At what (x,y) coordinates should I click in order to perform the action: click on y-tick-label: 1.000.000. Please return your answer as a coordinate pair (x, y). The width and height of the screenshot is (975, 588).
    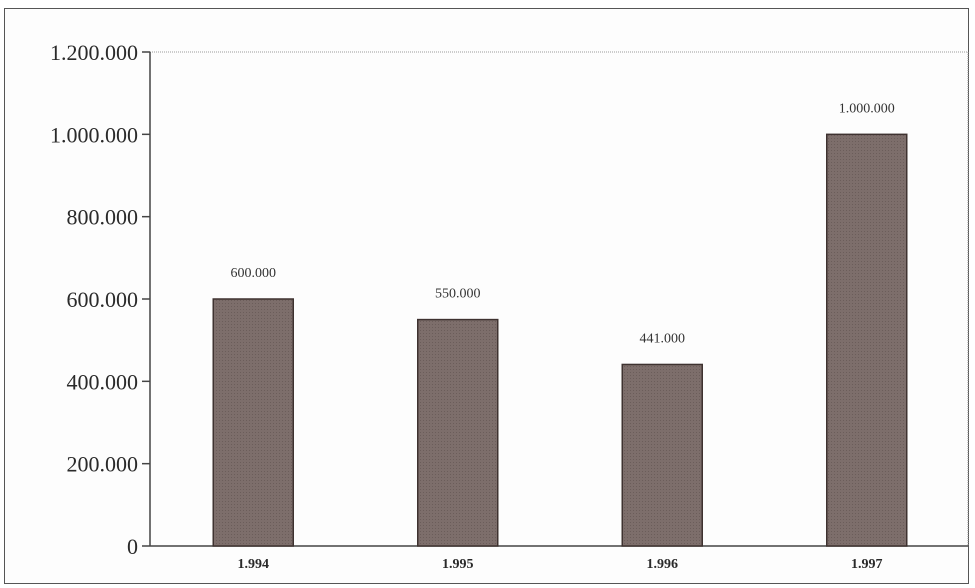
    Looking at the image, I should click on (94, 134).